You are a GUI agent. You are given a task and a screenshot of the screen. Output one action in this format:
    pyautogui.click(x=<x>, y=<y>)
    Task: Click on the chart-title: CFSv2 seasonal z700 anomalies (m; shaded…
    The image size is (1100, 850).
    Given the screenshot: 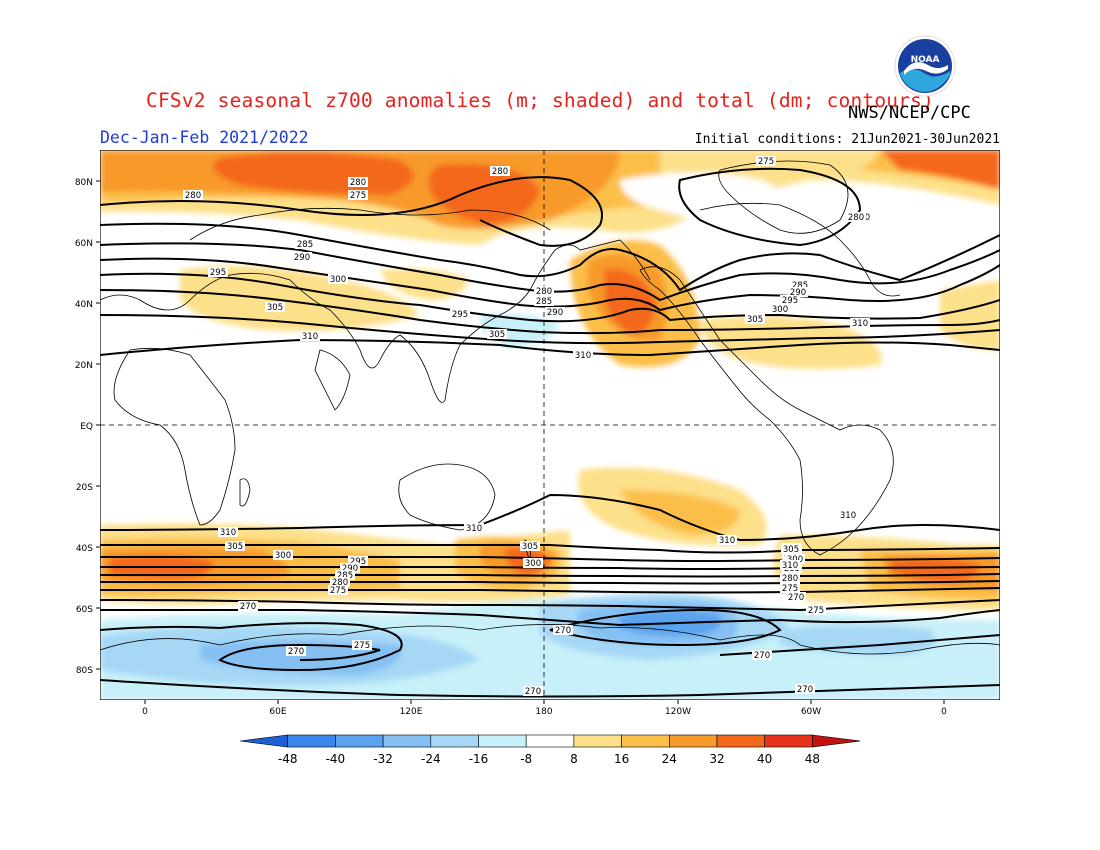 What is the action you would take?
    pyautogui.click(x=540, y=100)
    